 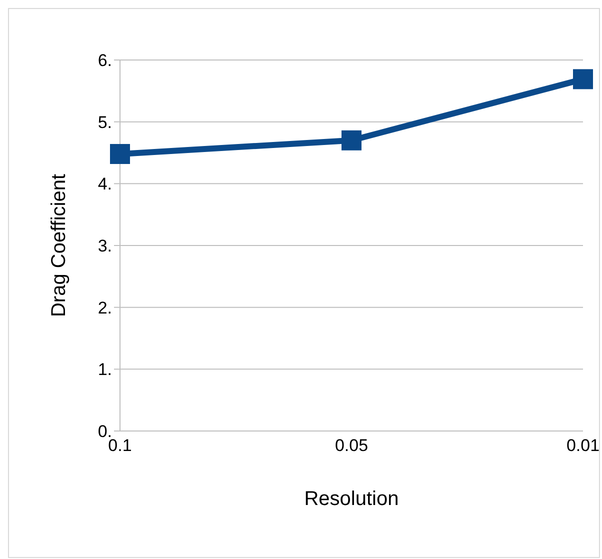 What do you see at coordinates (120, 446) in the screenshot?
I see `x-tick-label: 0.1` at bounding box center [120, 446].